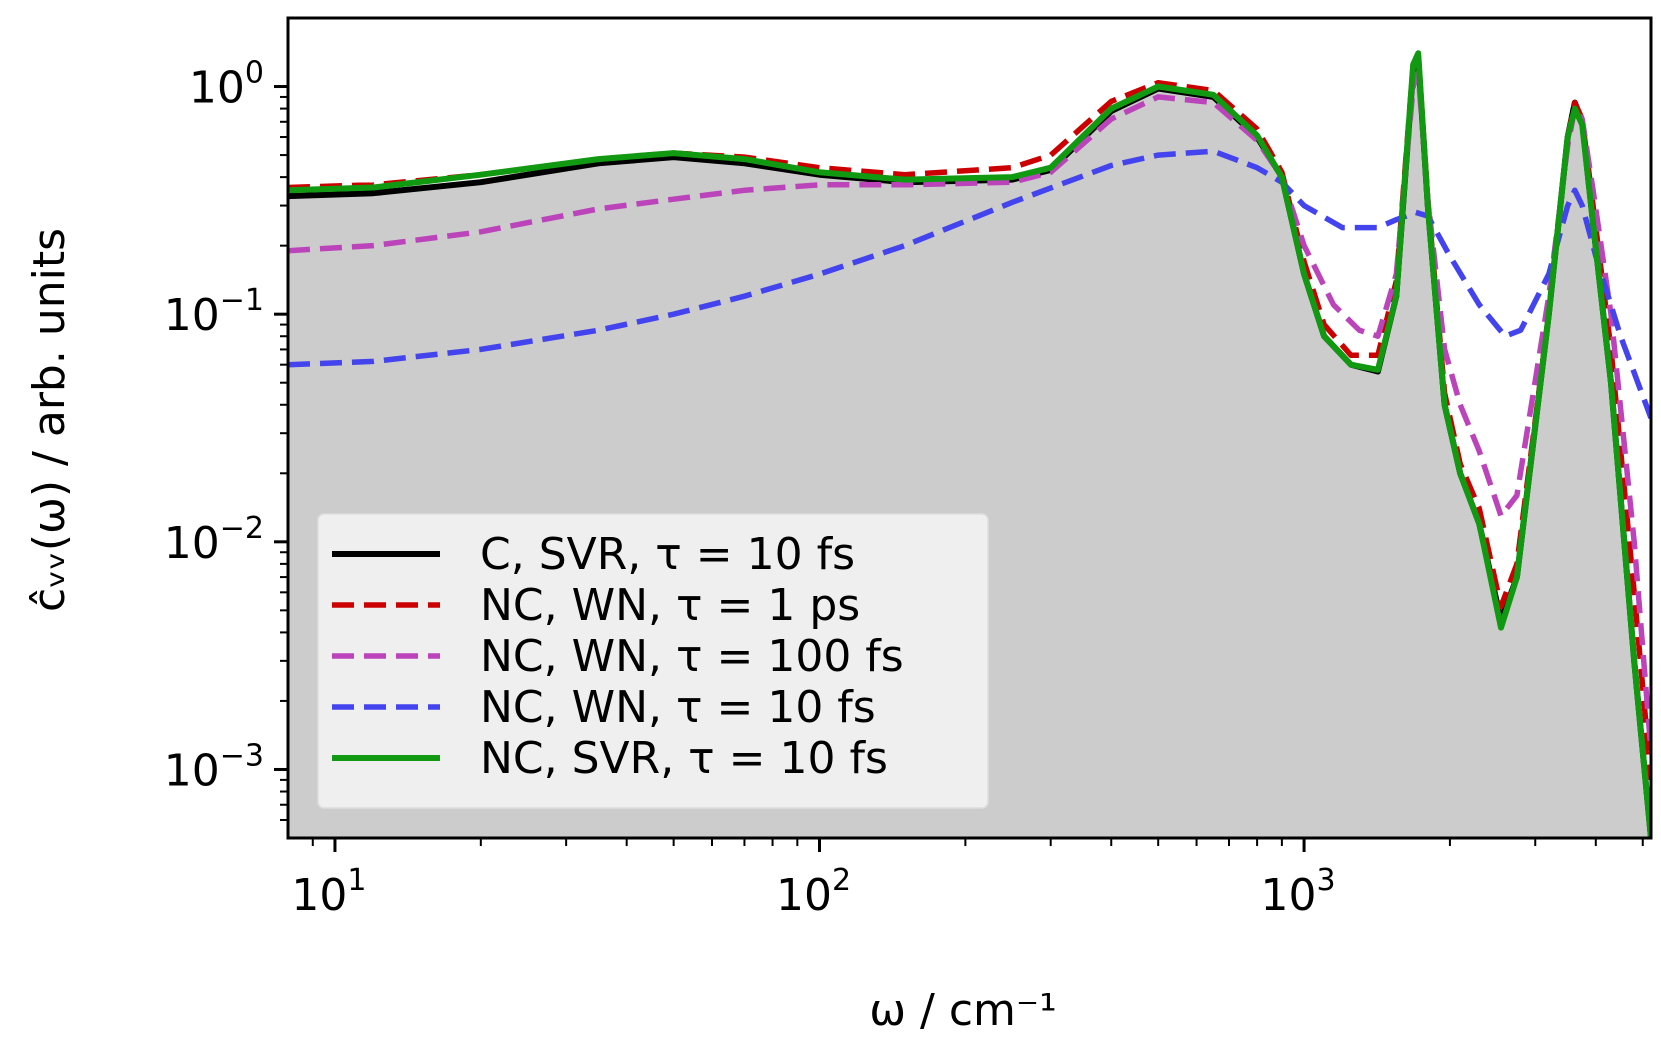 This screenshot has width=1661, height=1038. Describe the element at coordinates (328, 892) in the screenshot. I see `x-tick-label-0: 10¹` at that location.